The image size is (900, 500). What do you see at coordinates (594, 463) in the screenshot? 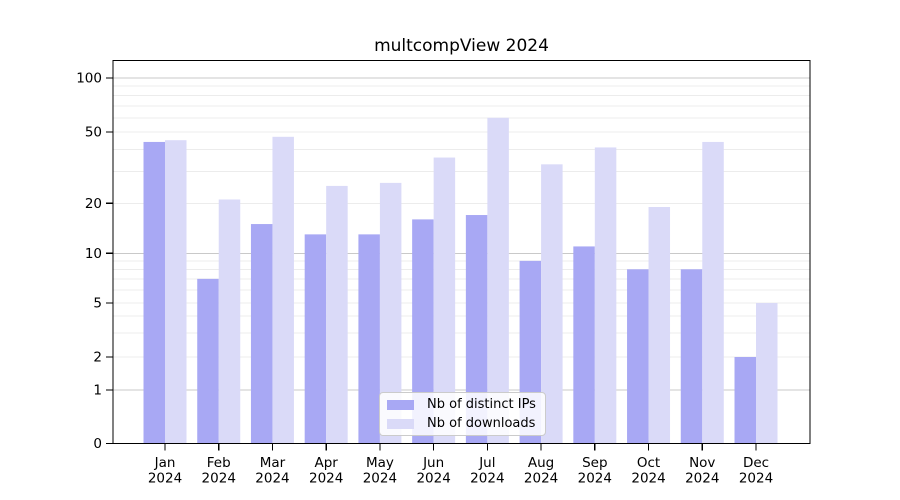
I see `x-tick-month: Sep` at bounding box center [594, 463].